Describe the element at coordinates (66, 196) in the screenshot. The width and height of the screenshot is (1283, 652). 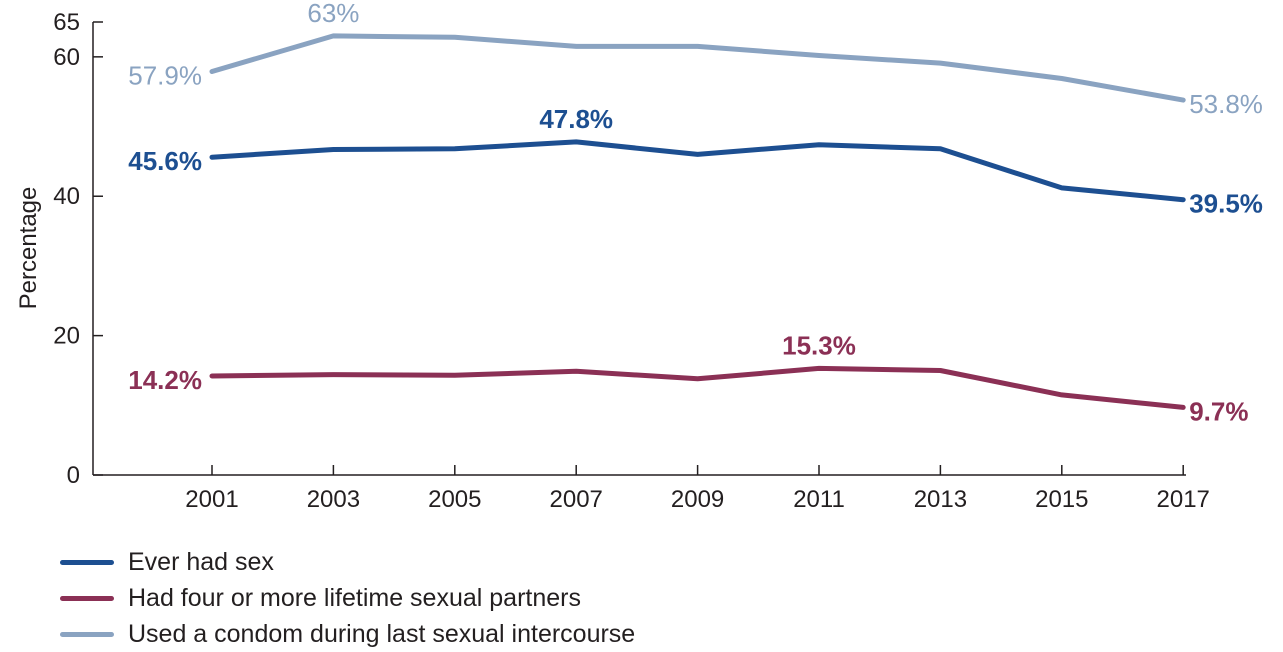
I see `y-tick-label: 40` at that location.